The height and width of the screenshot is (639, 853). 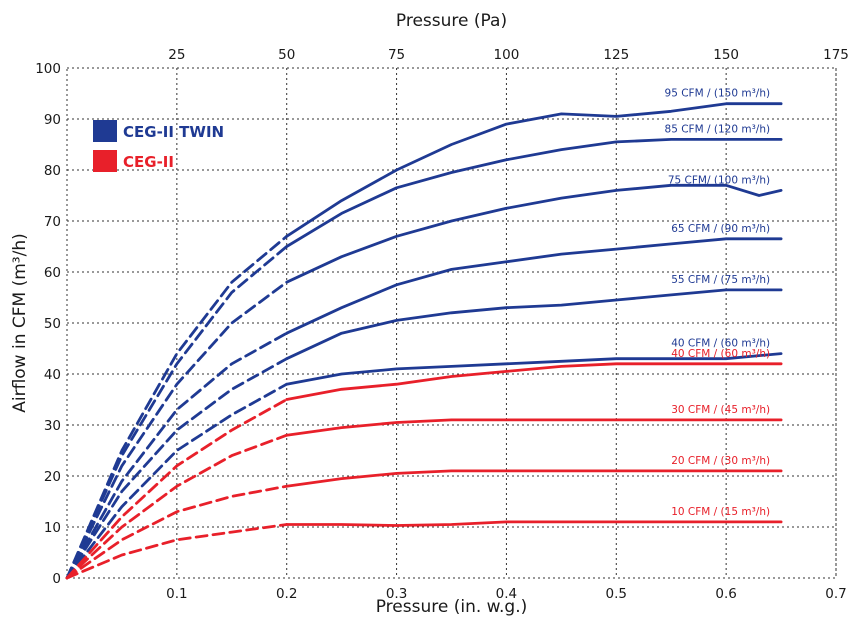 What do you see at coordinates (534, 523) in the screenshot?
I see `series-solid-ceg-ii-10-cfm-15-m-h` at bounding box center [534, 523].